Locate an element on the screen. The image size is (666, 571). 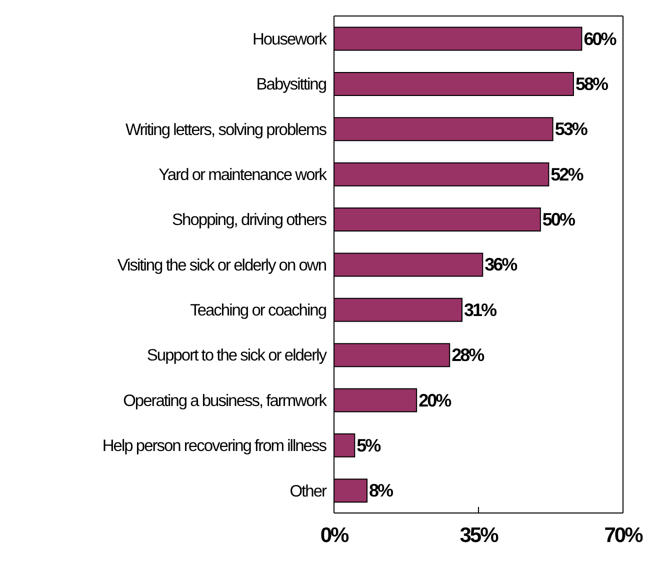
y-tick-label: Visiting the sick or elderly on own is located at coordinates (222, 265).